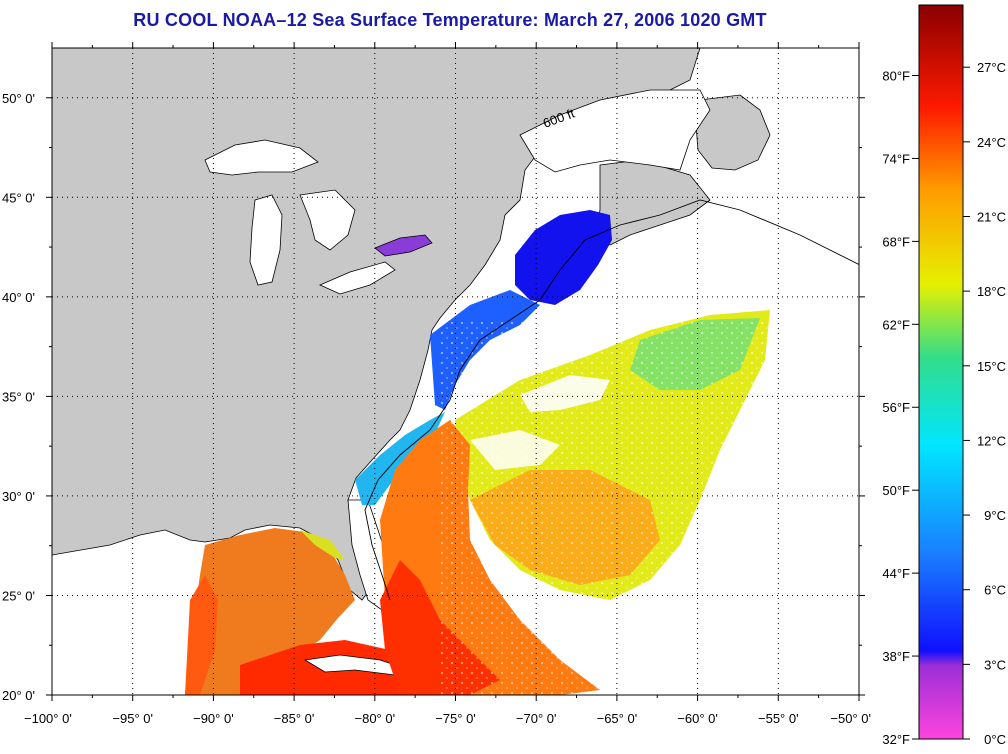 This screenshot has width=1008, height=754. What do you see at coordinates (896, 490) in the screenshot?
I see `colorbar-label-f: 50°F` at bounding box center [896, 490].